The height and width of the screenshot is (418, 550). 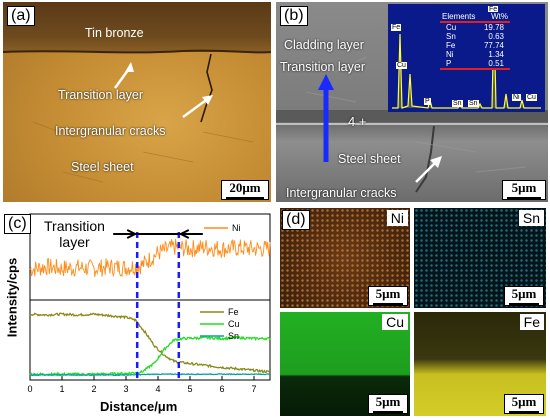 What do you see at coordinates (233, 312) in the screenshot?
I see `legend-label-fe: Fe` at bounding box center [233, 312].